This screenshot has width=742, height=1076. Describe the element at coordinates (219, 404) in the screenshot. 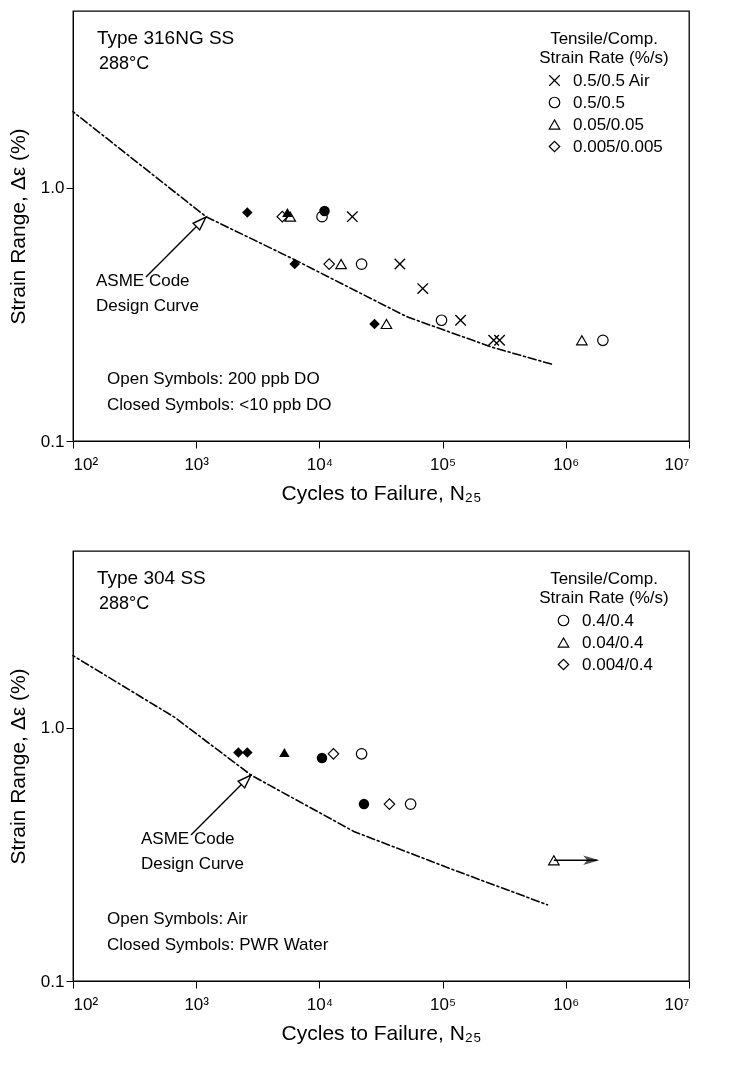

I see `annotation: Closed Symbols: <10 ppb DO` at that location.